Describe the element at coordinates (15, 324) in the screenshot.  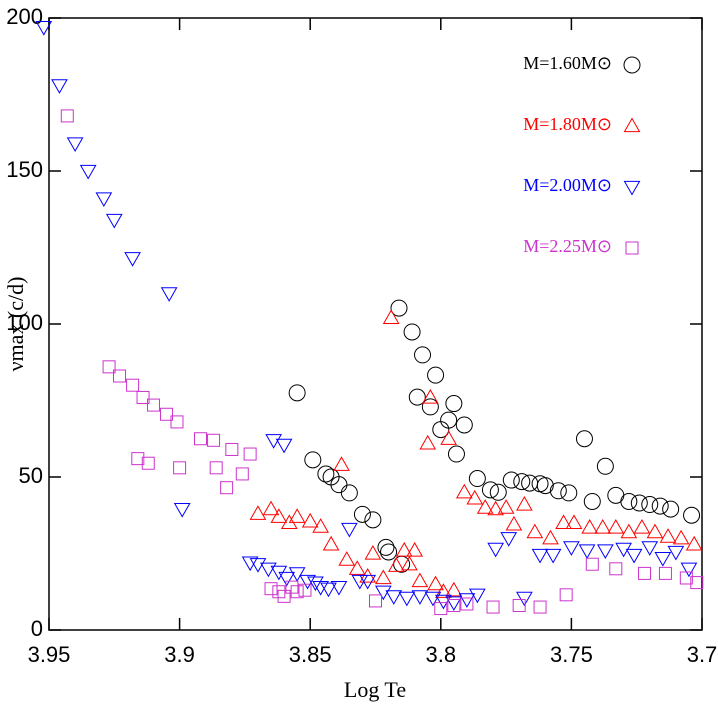
I see `y-axis-label: νmax (c/d)` at that location.